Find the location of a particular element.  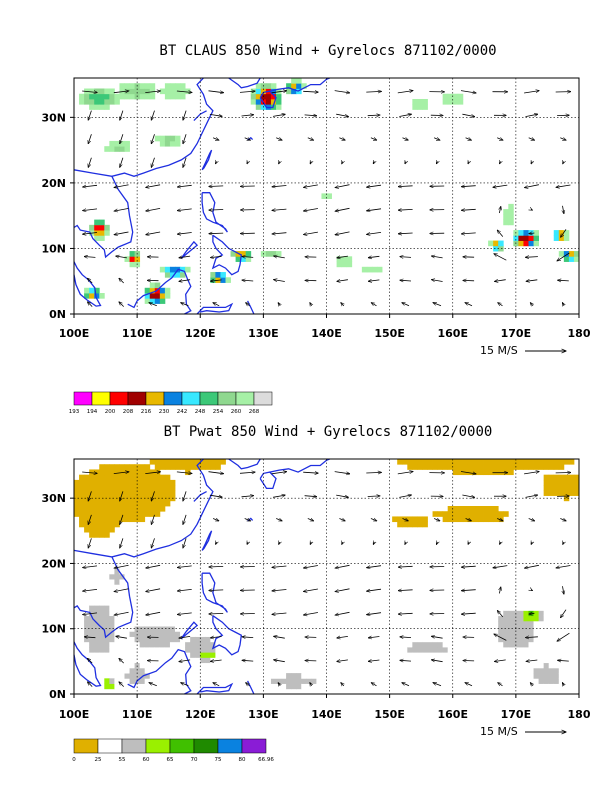

claus-colorbar: 193 194 200 208 216 230 242 248 254 260 268 is located at coordinates (171, 403).